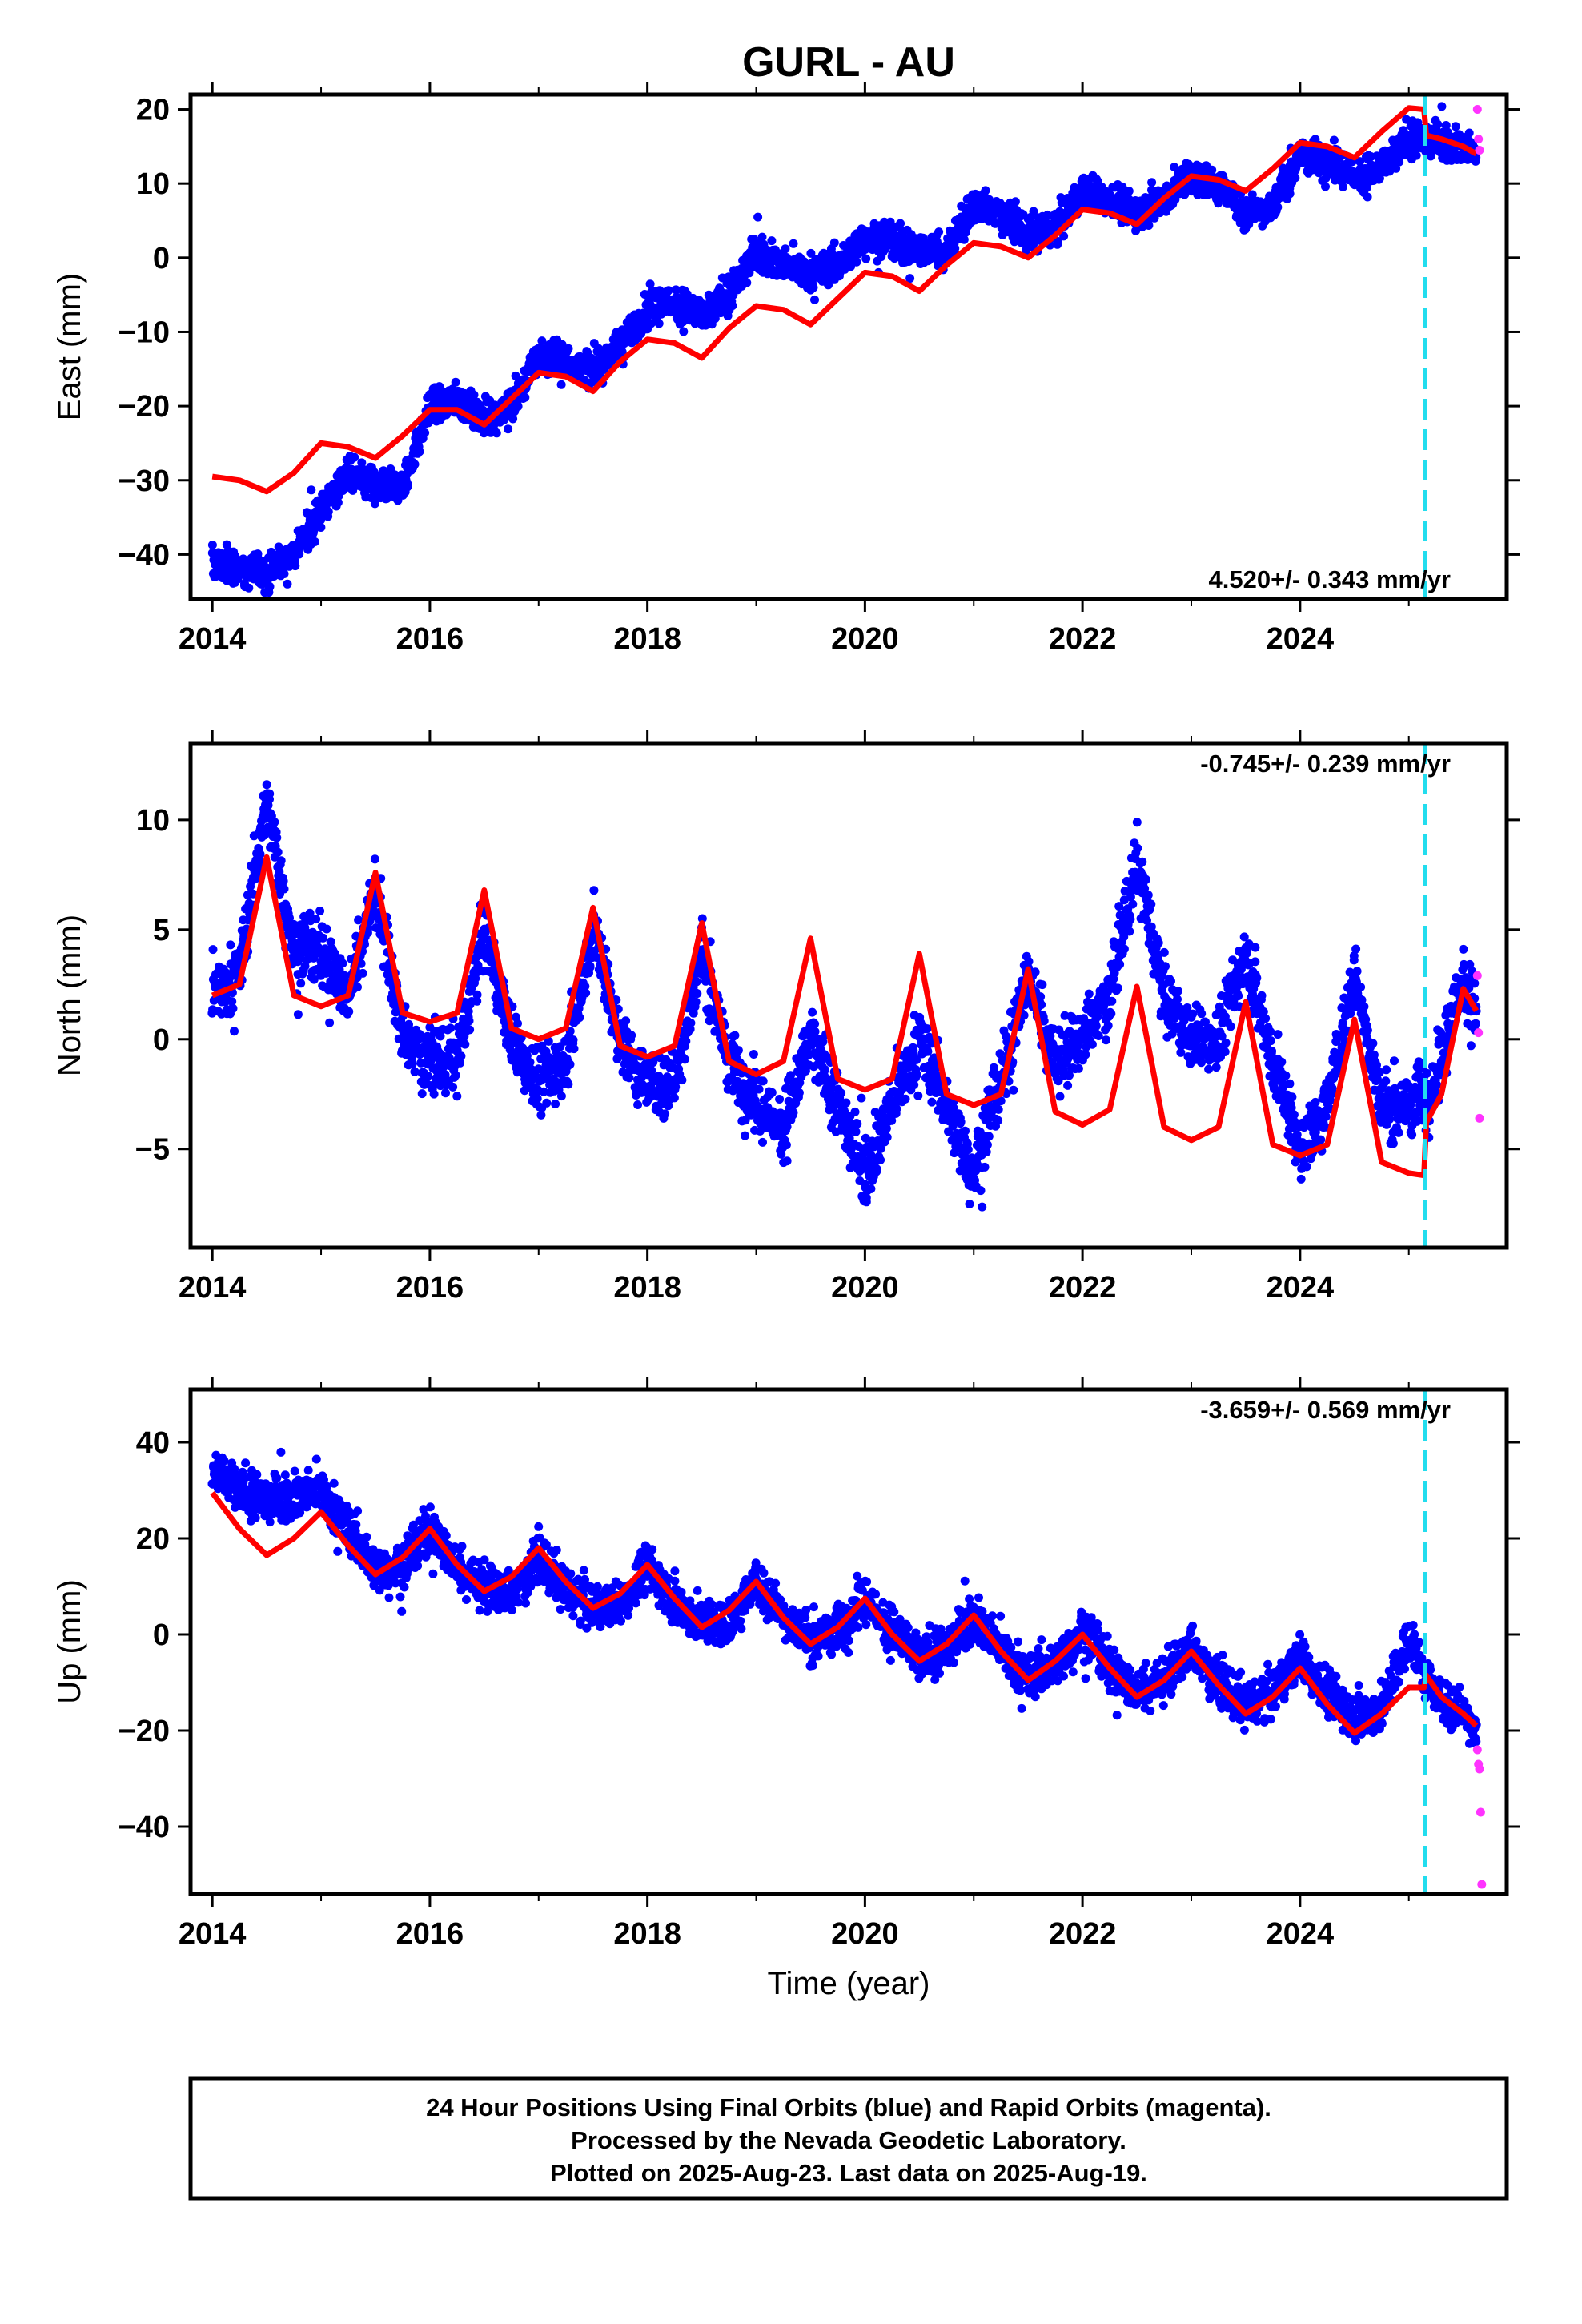 The width and height of the screenshot is (1582, 2324). What do you see at coordinates (1301, 1288) in the screenshot?
I see `north-x-tick-label: 2024` at bounding box center [1301, 1288].